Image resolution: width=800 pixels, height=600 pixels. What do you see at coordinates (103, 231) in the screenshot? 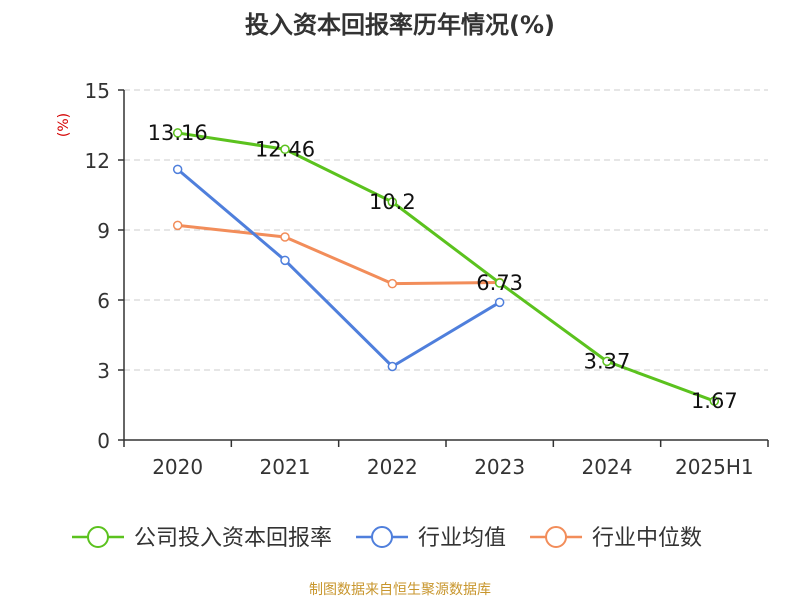
I see `y-tick-label: 9` at bounding box center [103, 231].